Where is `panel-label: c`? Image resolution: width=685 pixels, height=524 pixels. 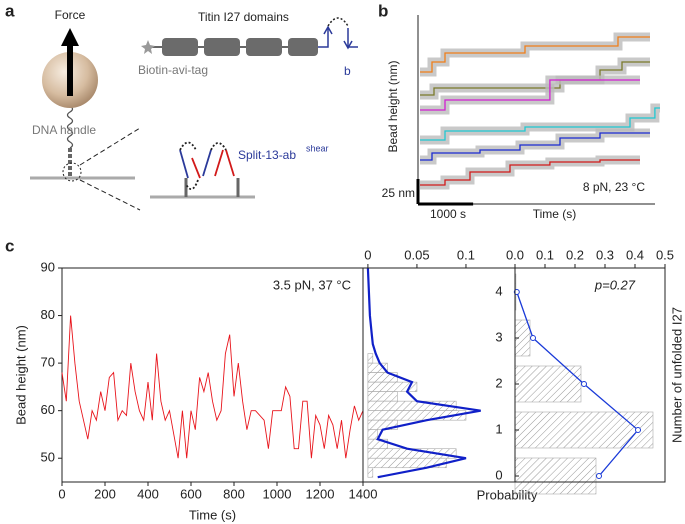
panel-label: c is located at coordinates (9, 245).